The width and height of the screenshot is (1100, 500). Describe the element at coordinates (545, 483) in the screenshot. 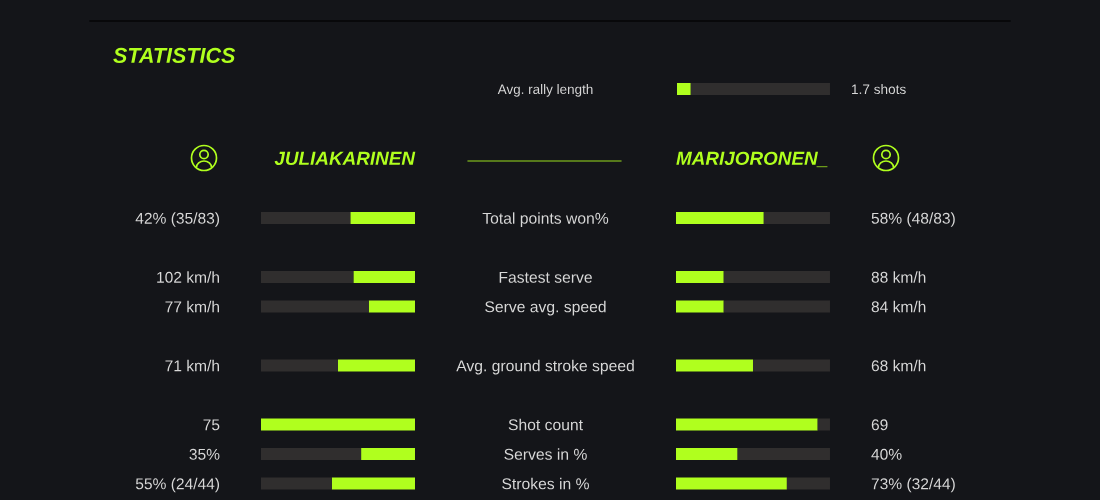

I see `y-tick-label: Strokes in %` at that location.